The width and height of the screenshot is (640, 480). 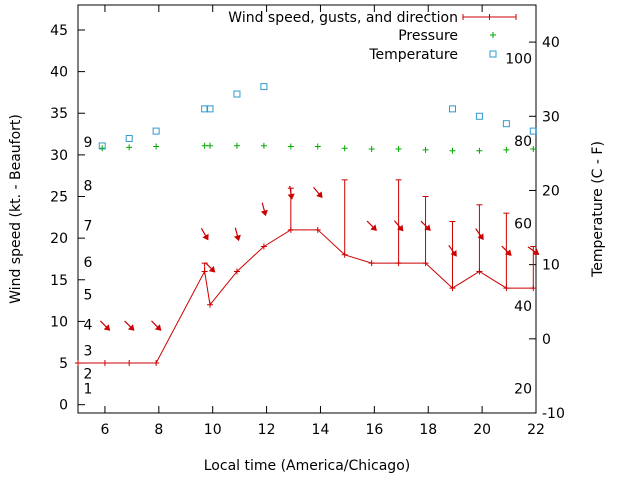 What do you see at coordinates (321, 430) in the screenshot?
I see `x-tick-label: 14` at bounding box center [321, 430].